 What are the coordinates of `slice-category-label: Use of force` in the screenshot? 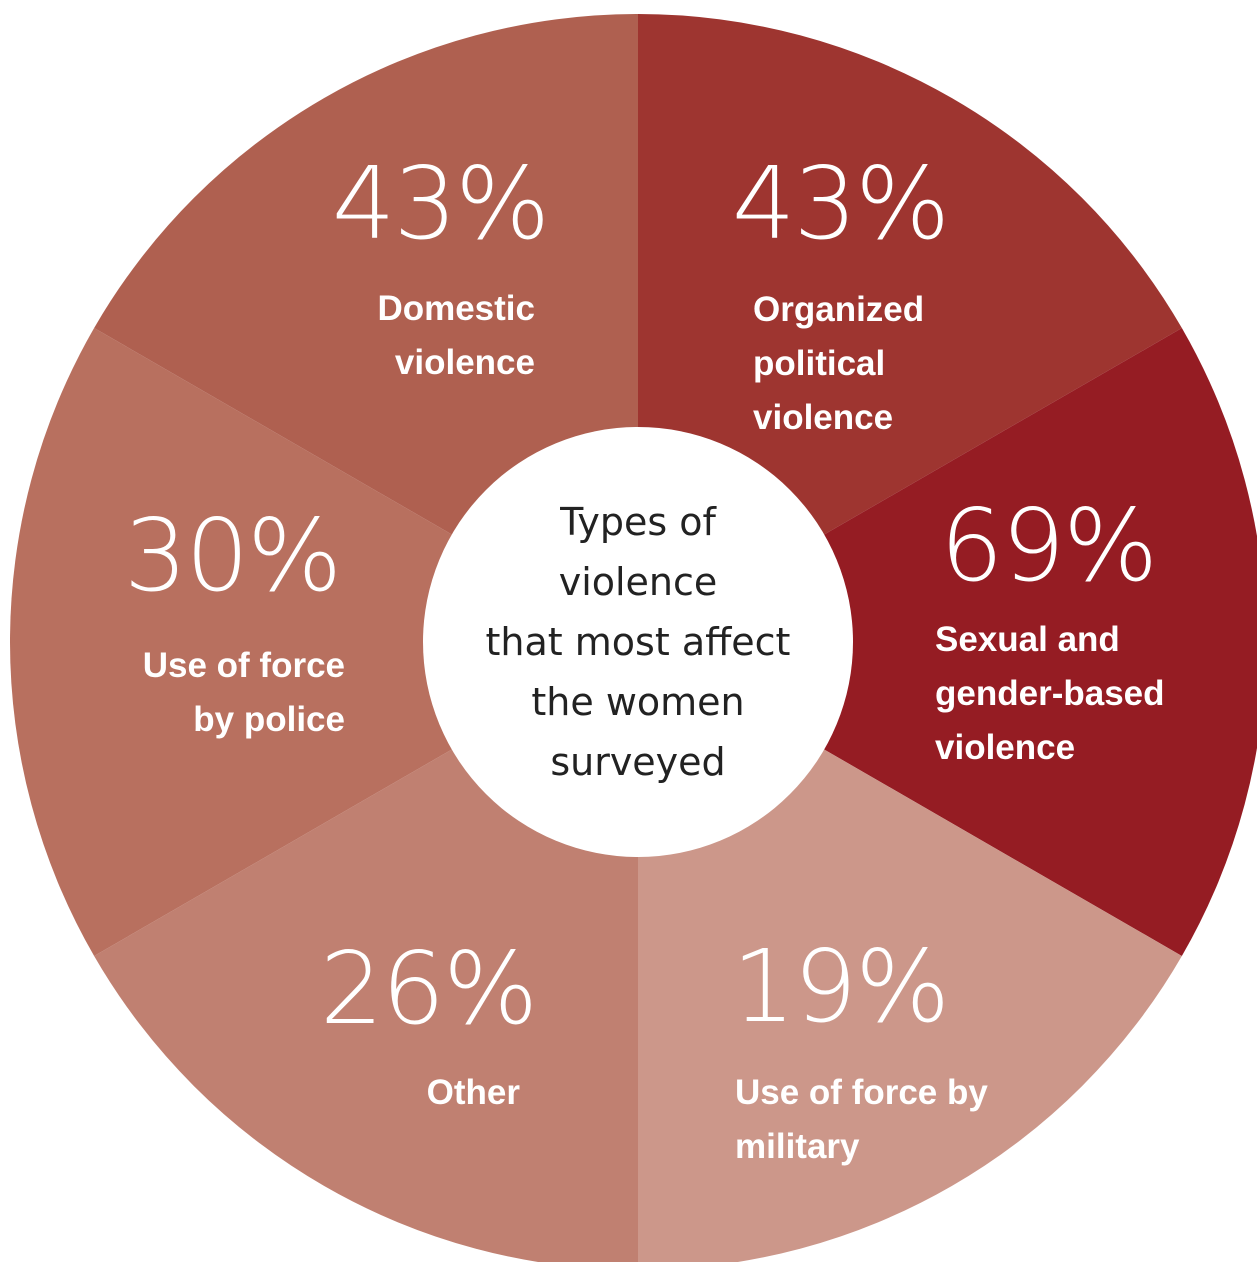 It's located at (244, 665).